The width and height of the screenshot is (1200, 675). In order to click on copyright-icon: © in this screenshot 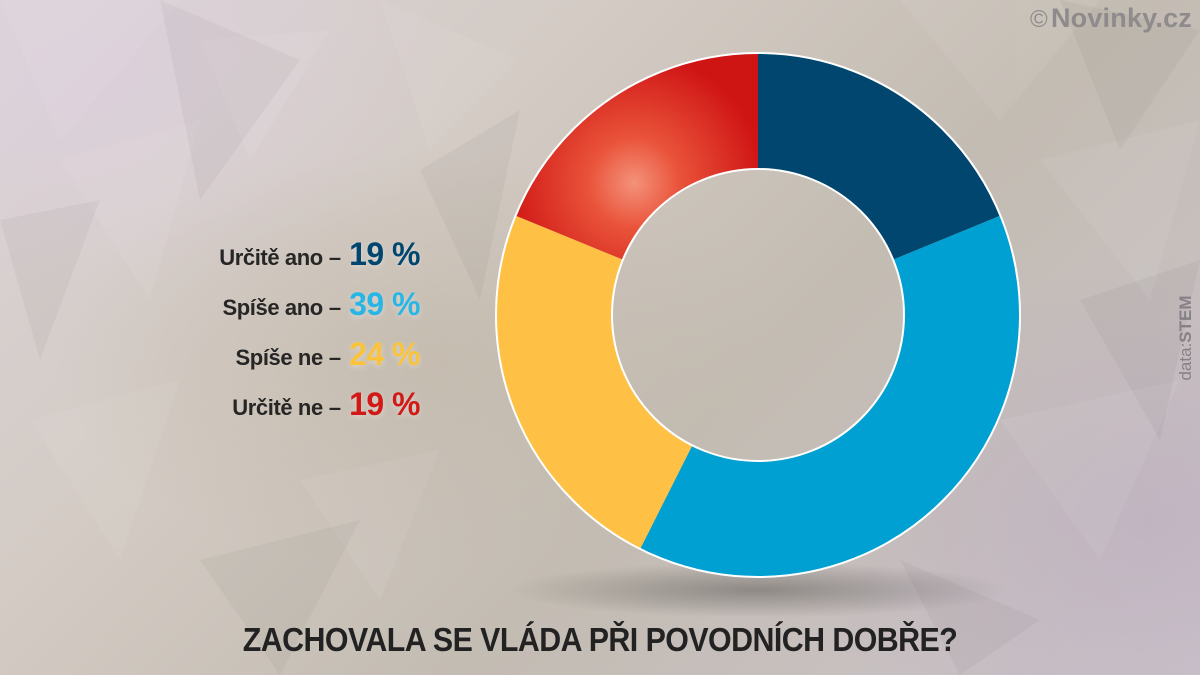, I will do `click(1039, 19)`.